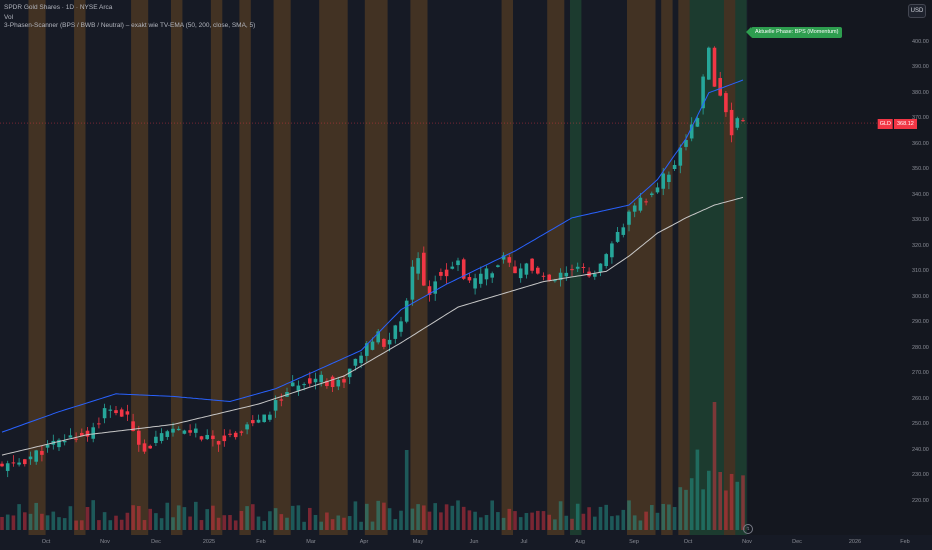 Image resolution: width=932 pixels, height=550 pixels. Describe the element at coordinates (920, 501) in the screenshot. I see `price-tick-label: 220.00` at that location.